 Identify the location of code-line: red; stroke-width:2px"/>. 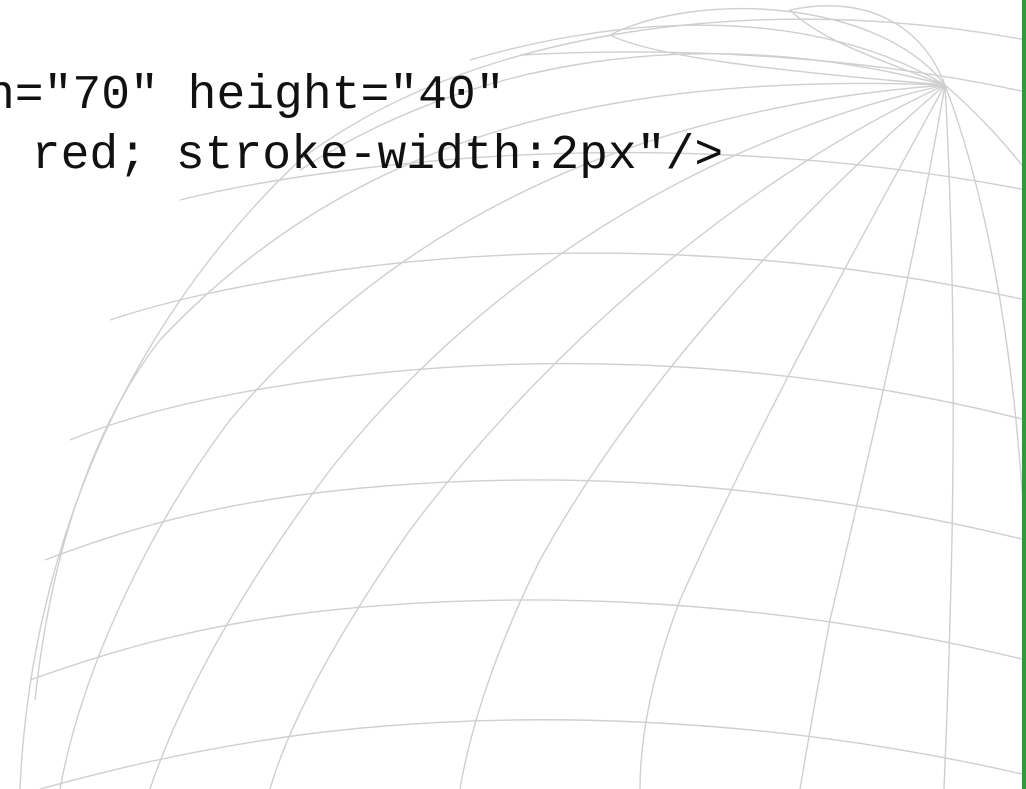
(363, 156).